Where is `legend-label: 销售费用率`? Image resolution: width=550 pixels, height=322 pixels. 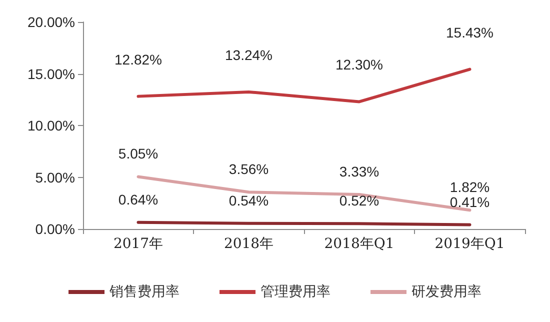
legend-label: 销售费用率 is located at coordinates (144, 292).